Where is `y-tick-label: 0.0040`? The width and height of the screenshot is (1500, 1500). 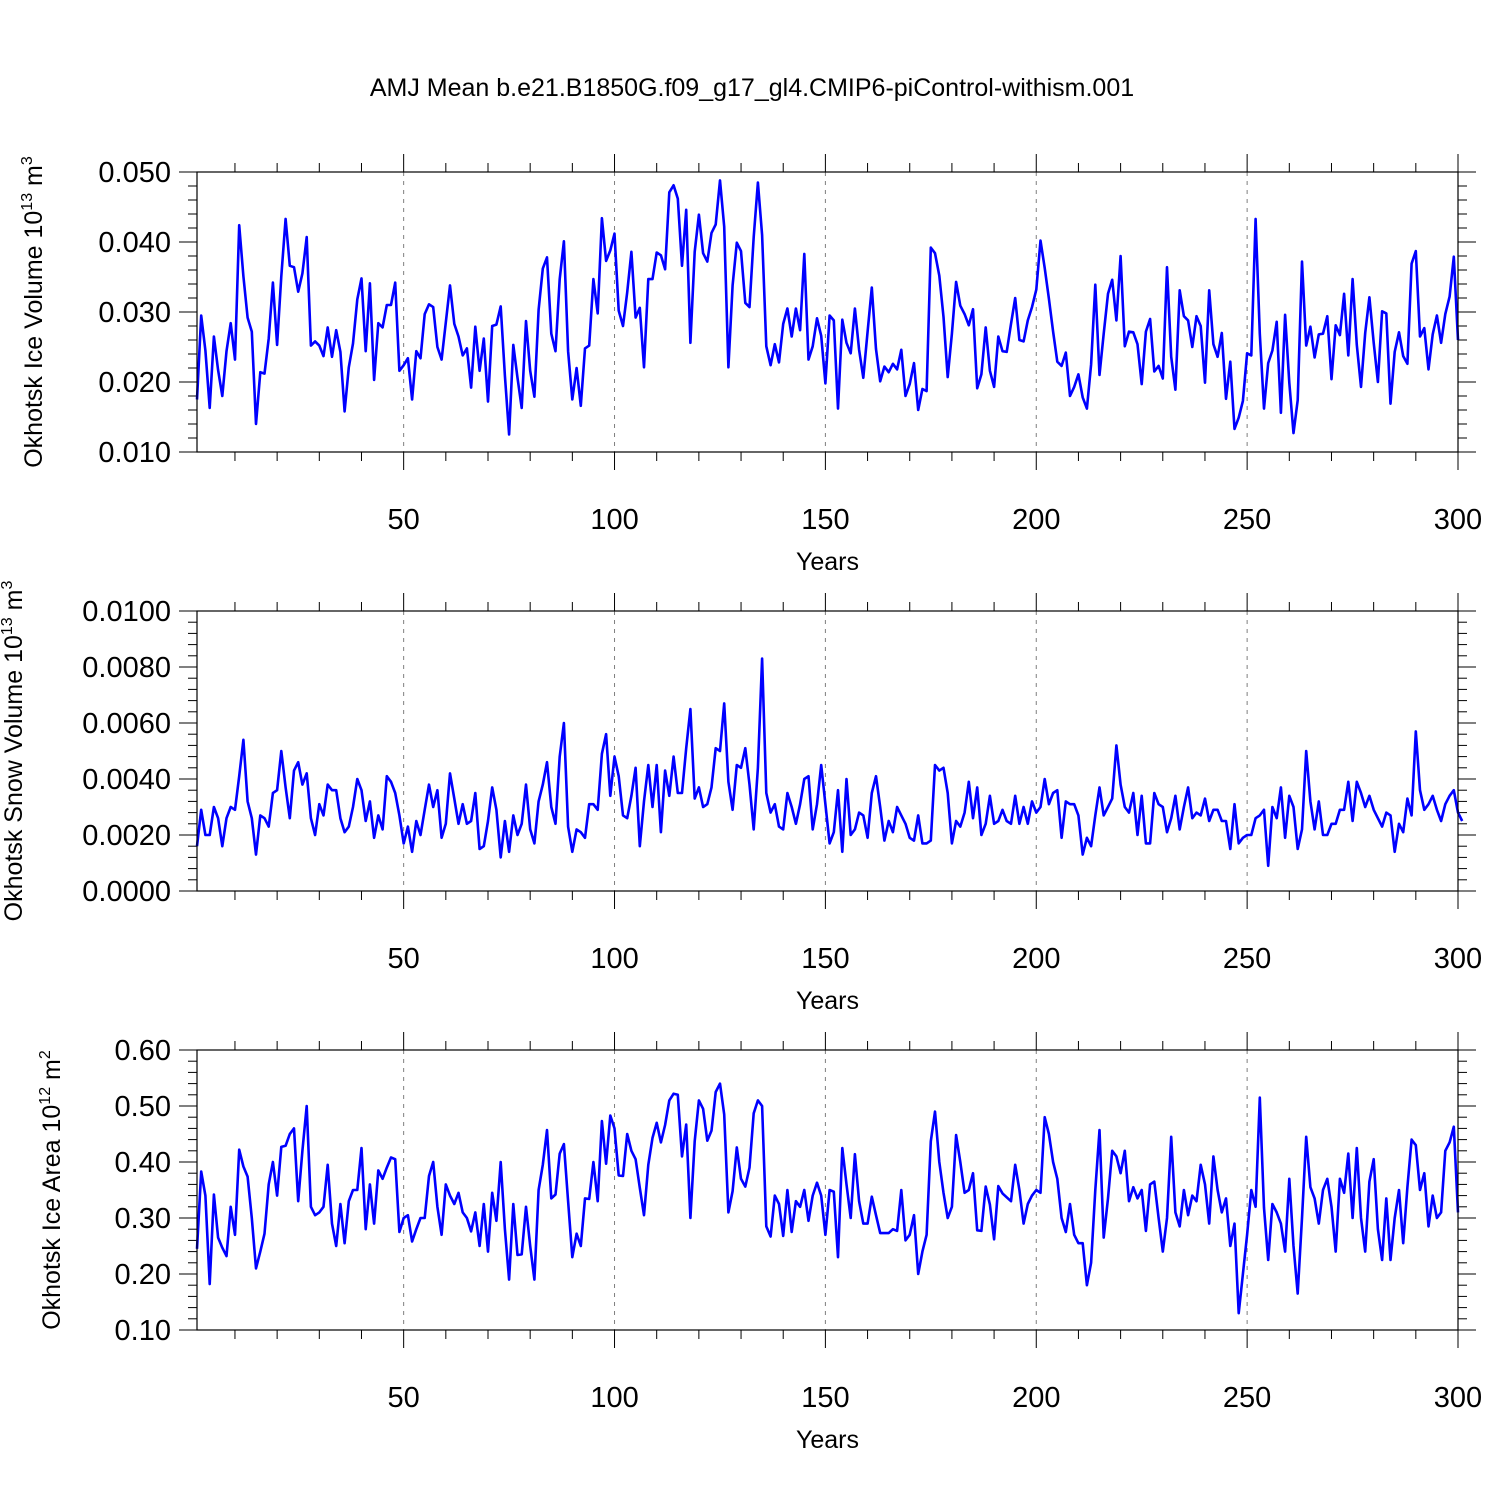 y-tick-label: 0.0040 is located at coordinates (126, 780).